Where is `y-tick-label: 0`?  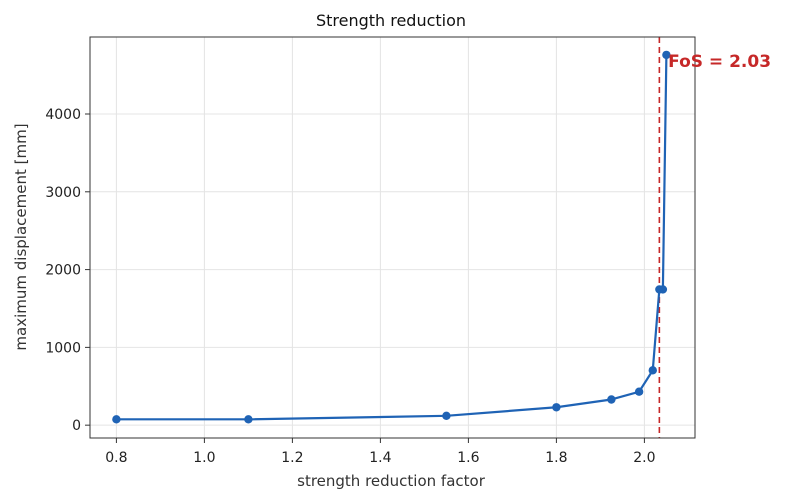 y-tick-label: 0 is located at coordinates (76, 426).